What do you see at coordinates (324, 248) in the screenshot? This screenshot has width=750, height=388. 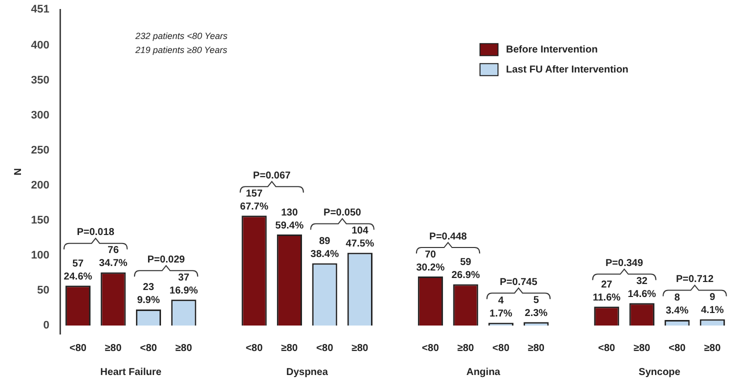 I see `data-label: 89 38.4%` at bounding box center [324, 248].